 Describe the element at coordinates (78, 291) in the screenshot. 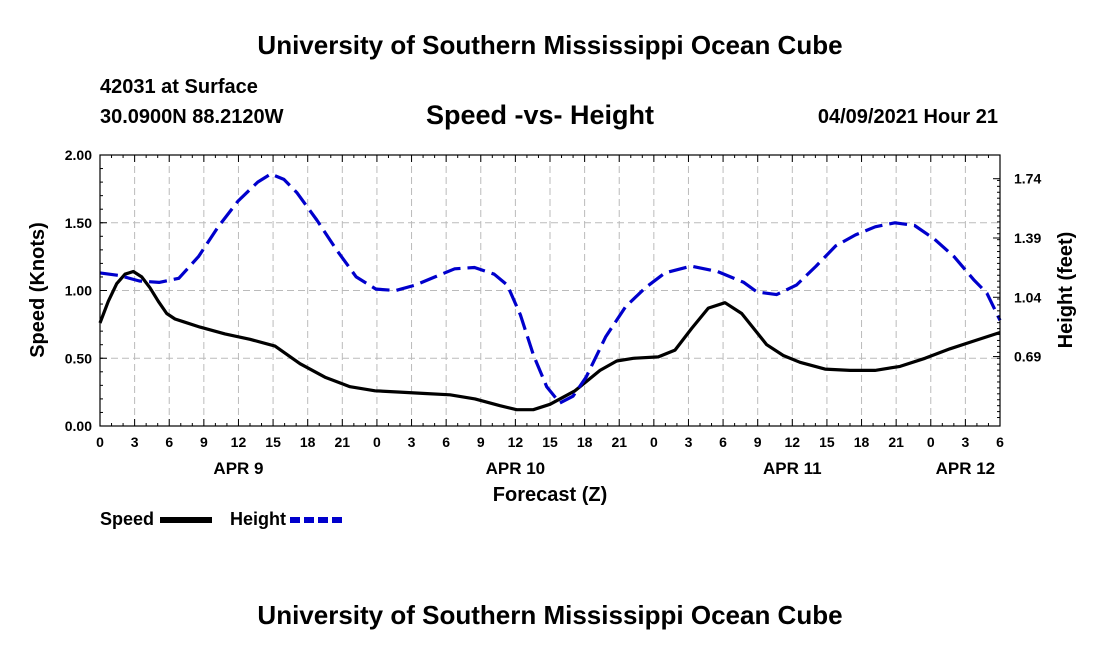

I see `y-tick-label: 1.00` at that location.